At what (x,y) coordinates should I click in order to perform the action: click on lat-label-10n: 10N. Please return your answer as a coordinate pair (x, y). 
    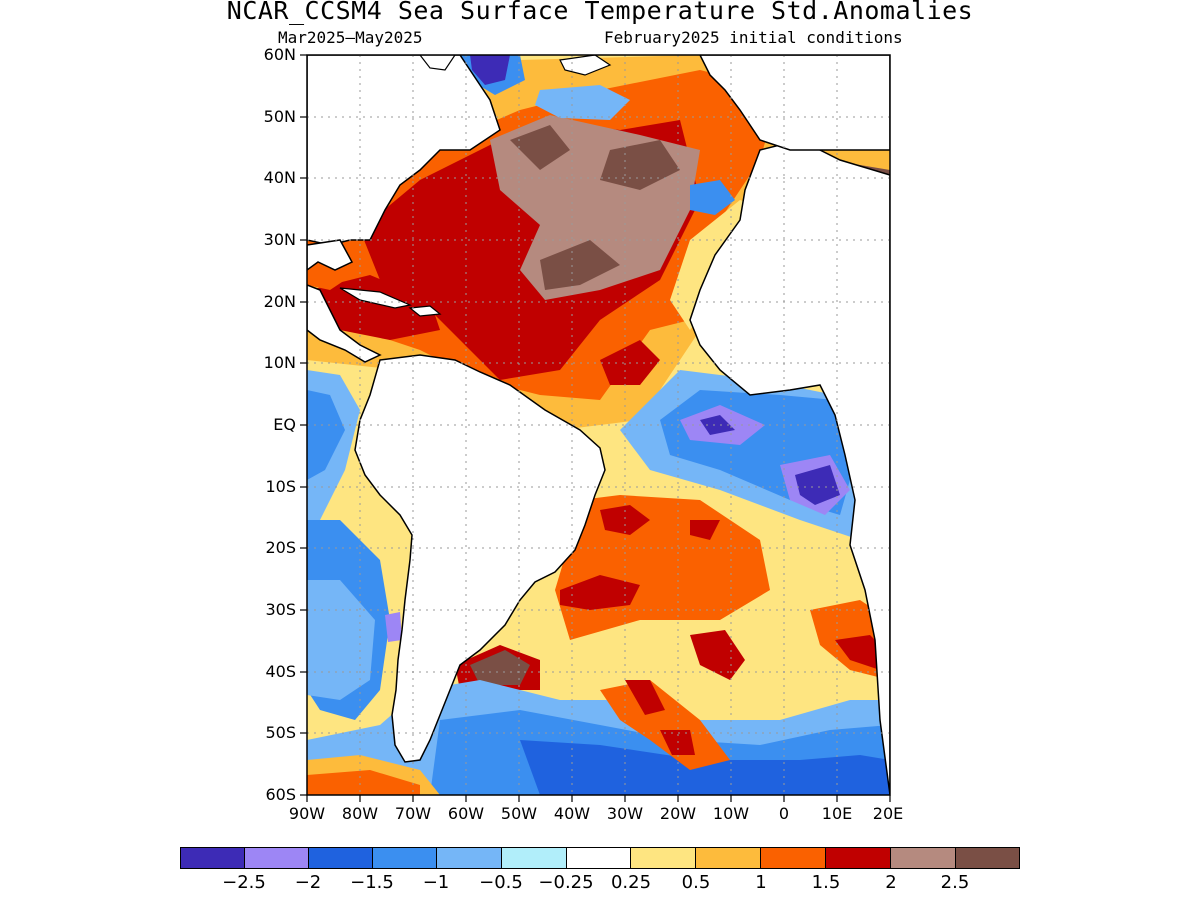
    Looking at the image, I should click on (279, 362).